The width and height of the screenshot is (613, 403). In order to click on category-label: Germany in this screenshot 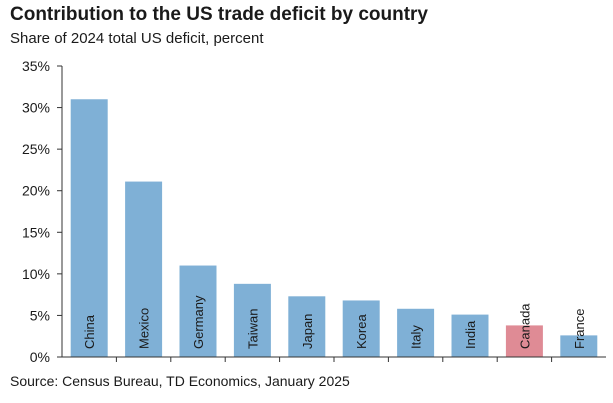, I will do `click(198, 322)`.